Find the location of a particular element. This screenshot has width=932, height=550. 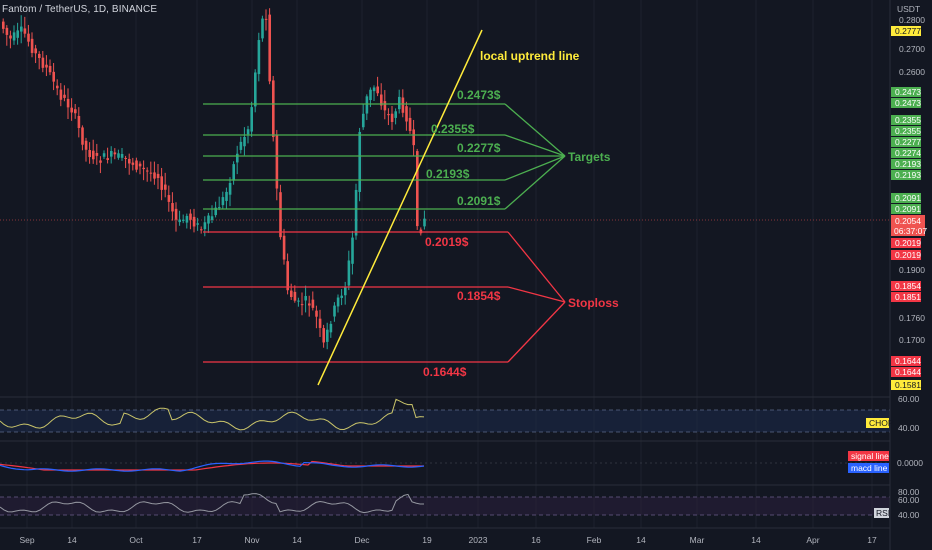

stop-label-2: 0.1854$ is located at coordinates (479, 296).